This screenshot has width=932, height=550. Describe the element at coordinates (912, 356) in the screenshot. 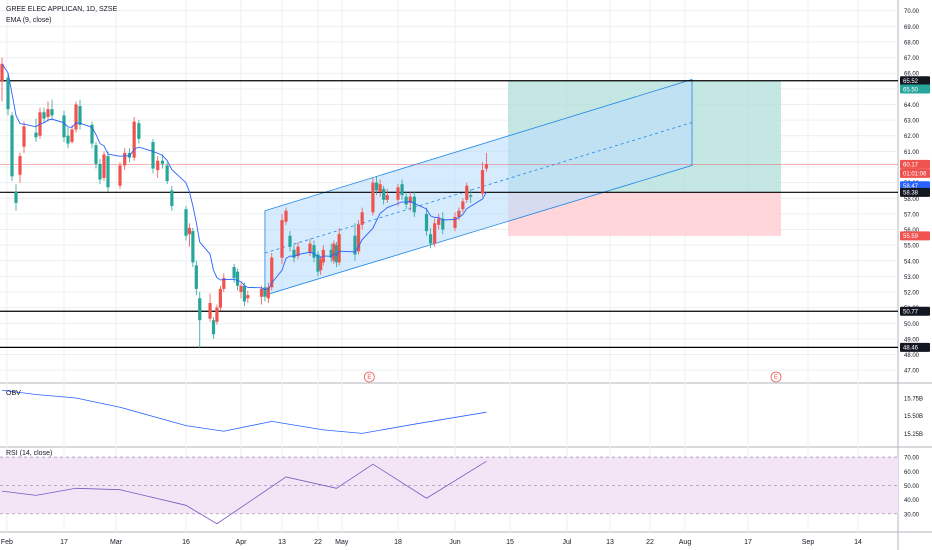

I see `price-tick-label: 48.00` at that location.